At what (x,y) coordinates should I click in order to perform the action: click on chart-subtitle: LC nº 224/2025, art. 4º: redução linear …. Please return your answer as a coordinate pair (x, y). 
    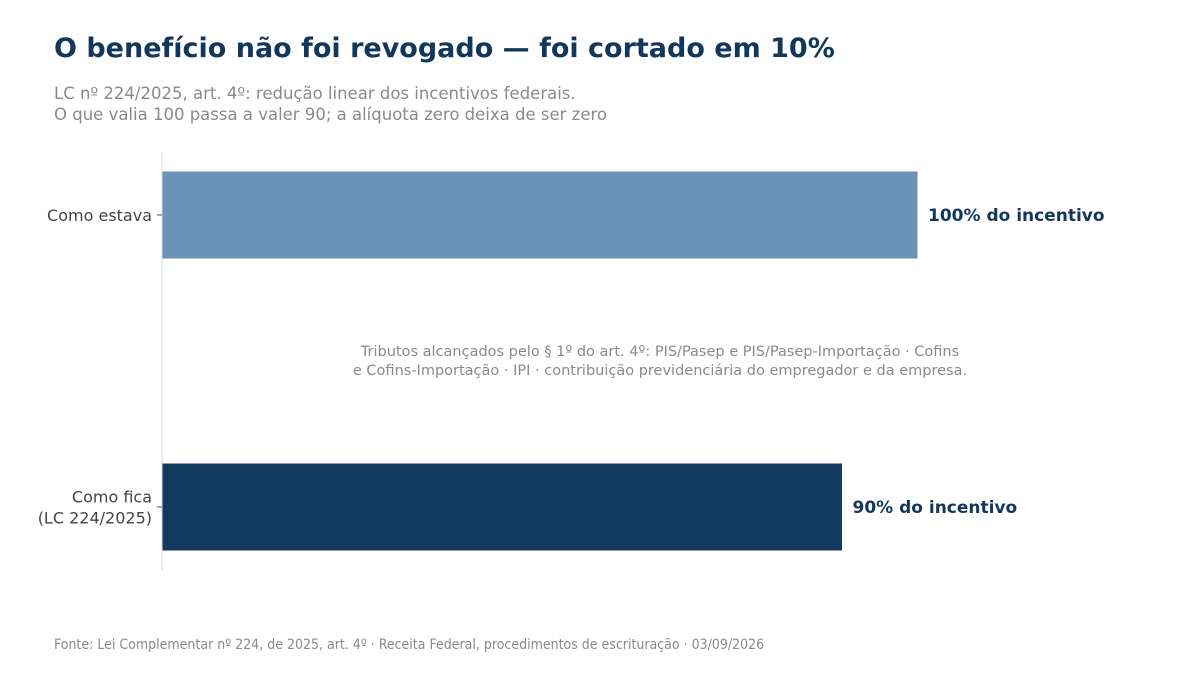
    Looking at the image, I should click on (330, 104).